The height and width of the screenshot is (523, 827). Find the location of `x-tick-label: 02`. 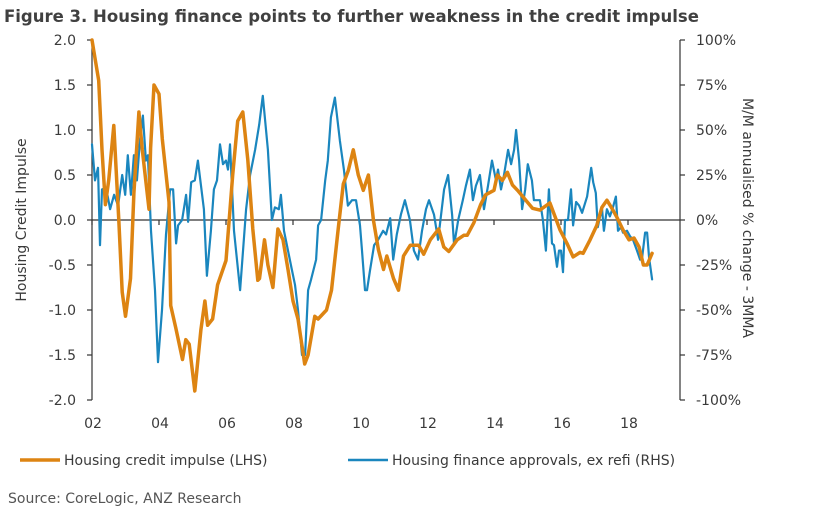

x-tick-label: 02 is located at coordinates (93, 424).